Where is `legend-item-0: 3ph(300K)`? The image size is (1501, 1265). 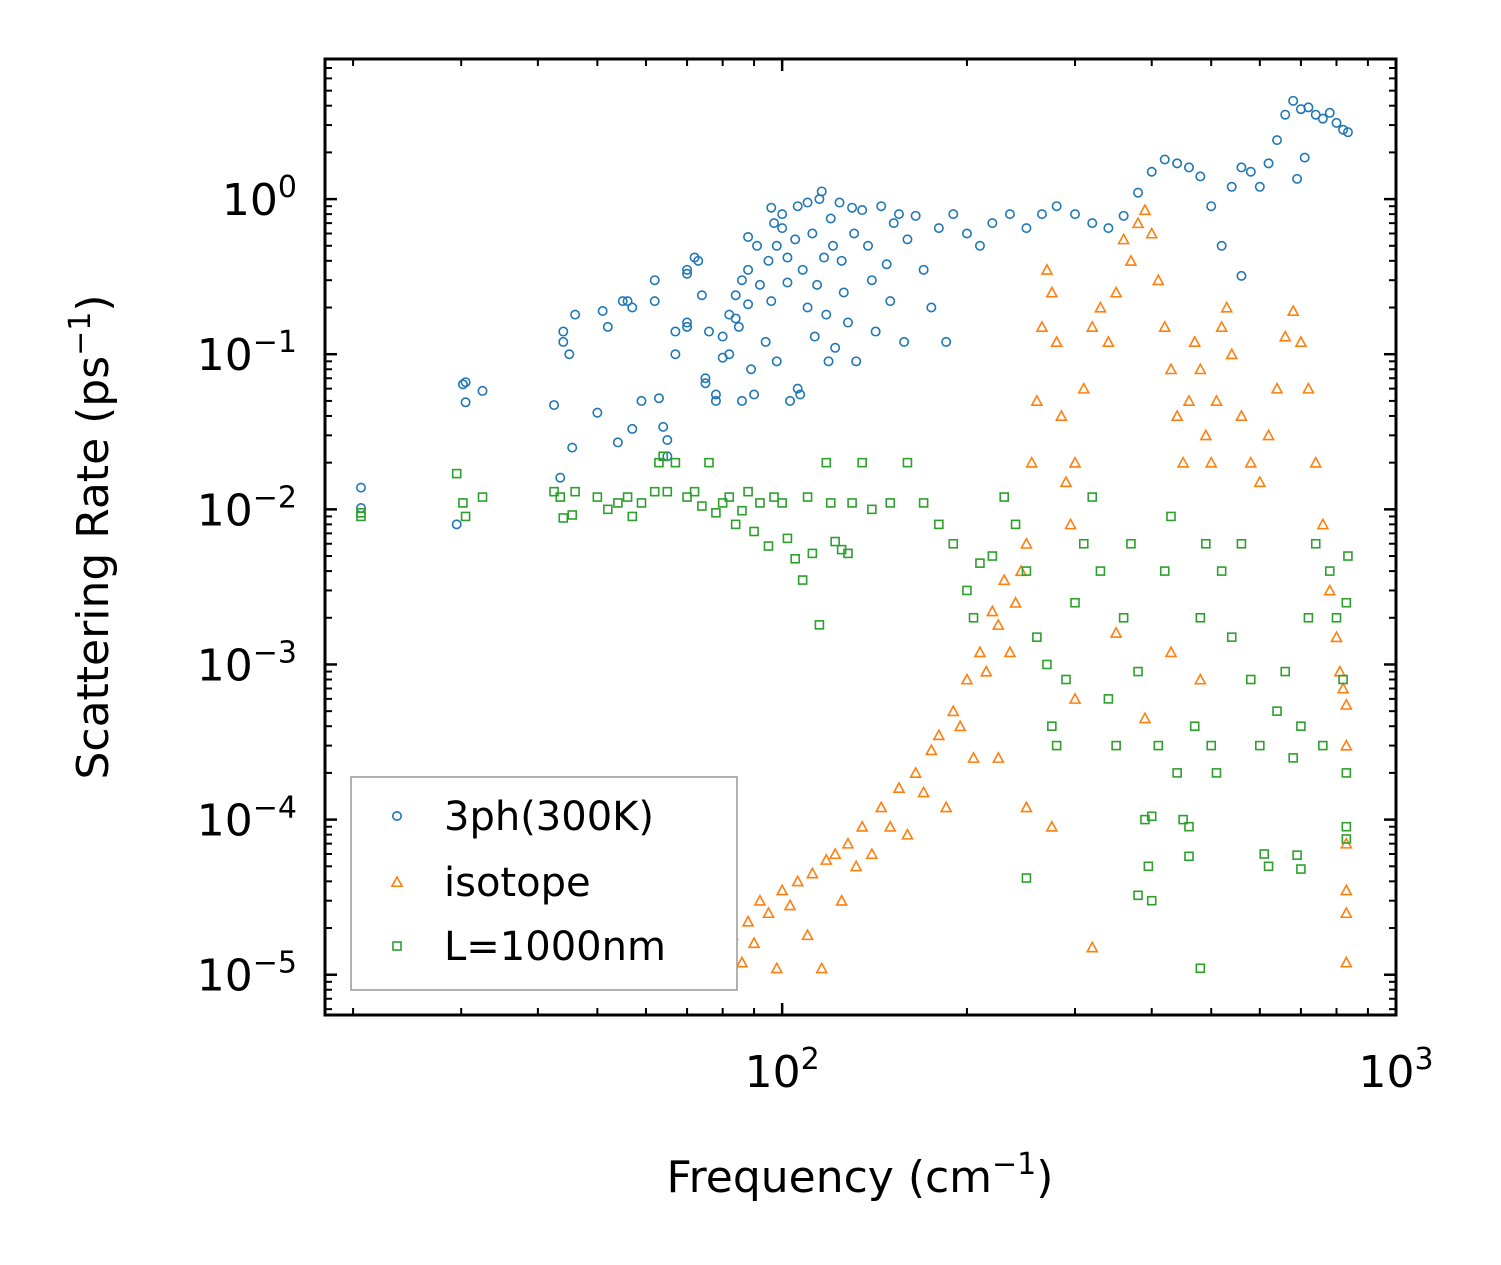 legend-item-0: 3ph(300K) is located at coordinates (522, 817).